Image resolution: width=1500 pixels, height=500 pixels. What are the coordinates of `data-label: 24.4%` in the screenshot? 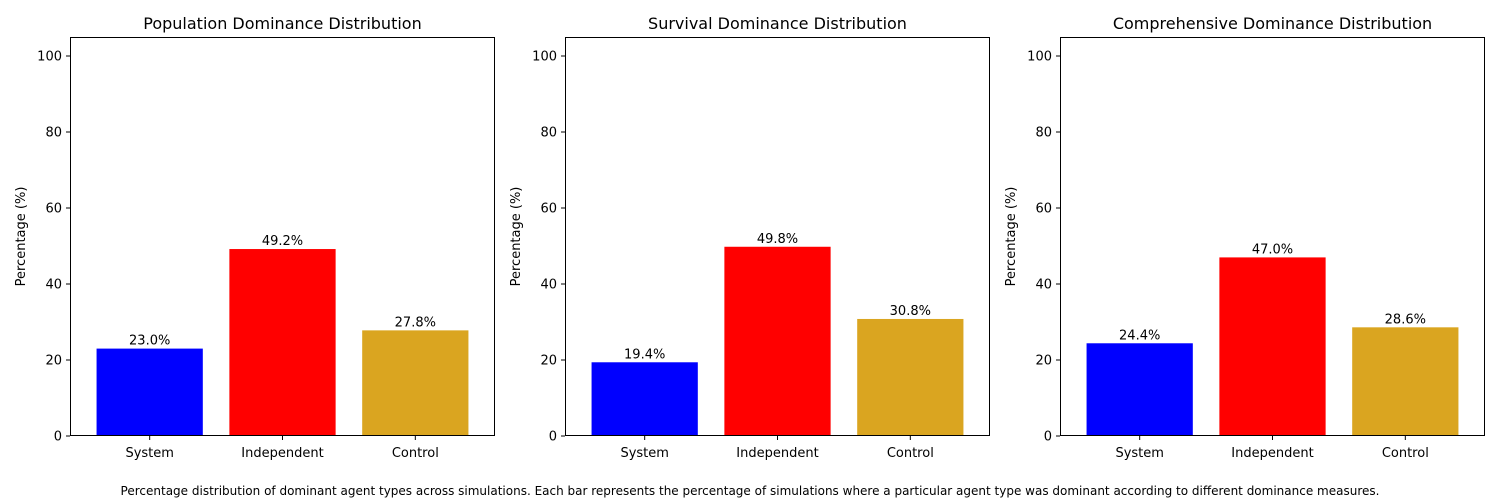 It's located at (1139, 335).